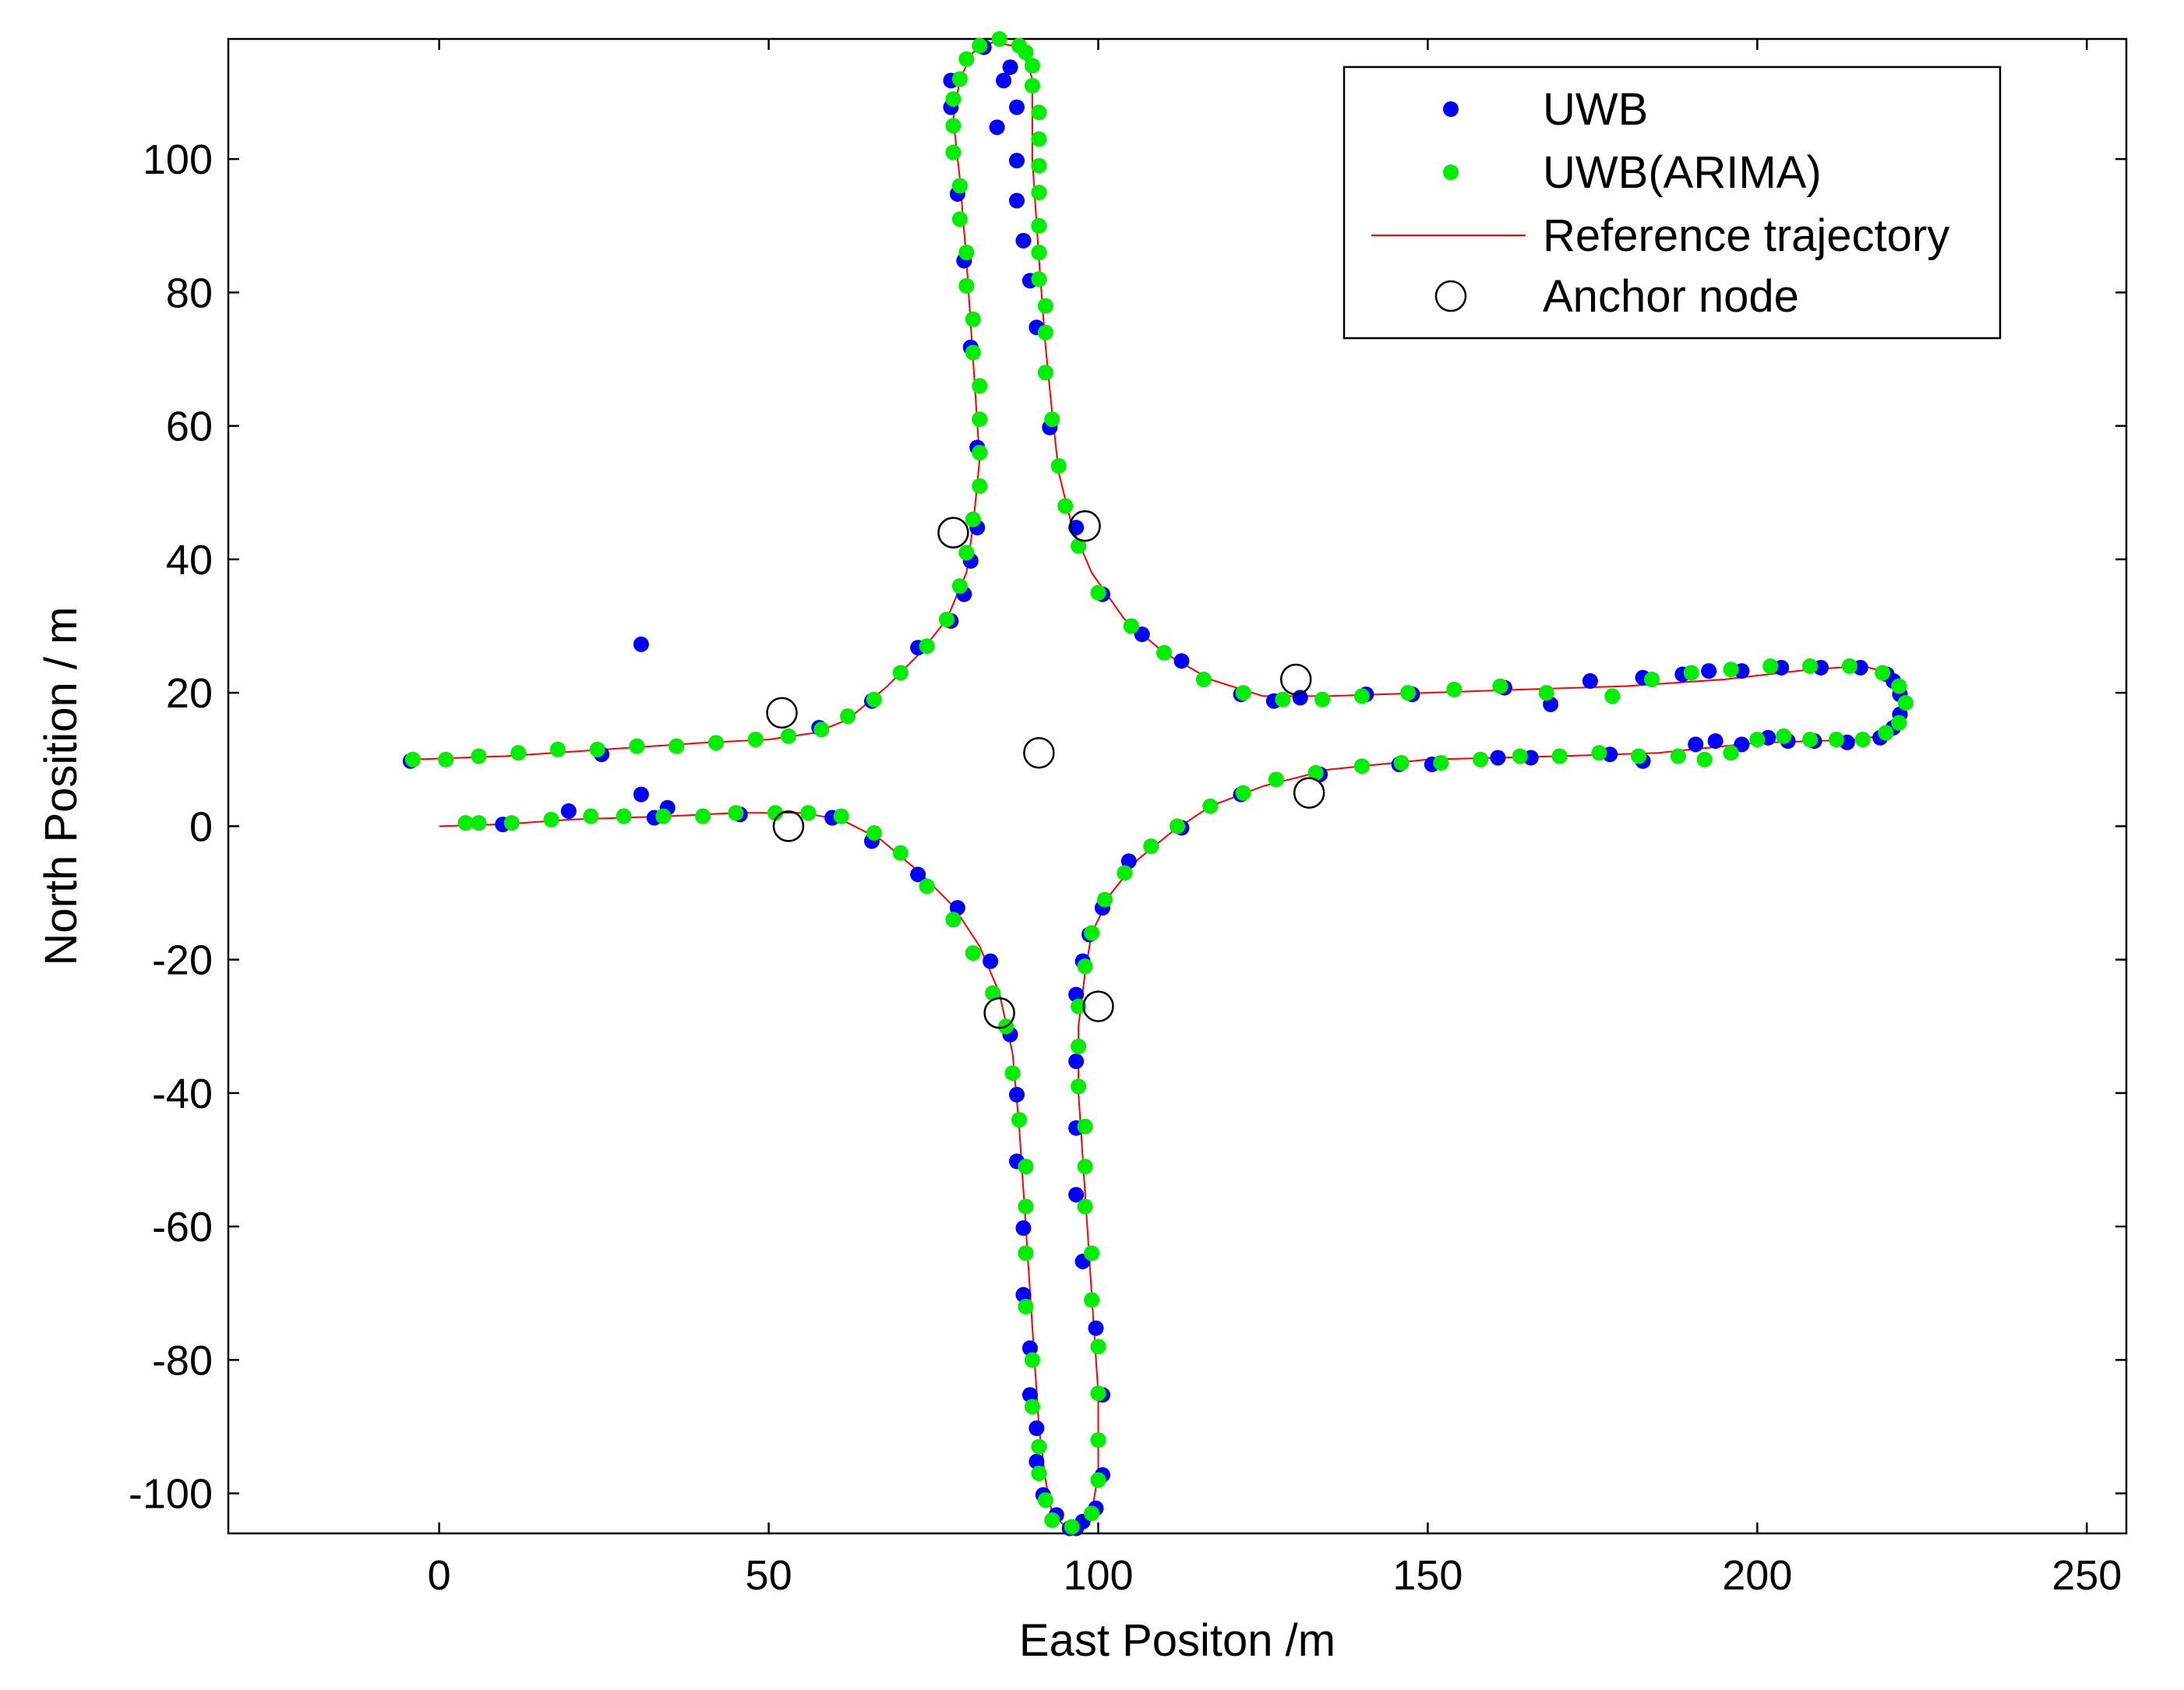 This screenshot has height=1690, width=2184. What do you see at coordinates (1595, 109) in the screenshot?
I see `legend-uwb-label: UWB` at bounding box center [1595, 109].